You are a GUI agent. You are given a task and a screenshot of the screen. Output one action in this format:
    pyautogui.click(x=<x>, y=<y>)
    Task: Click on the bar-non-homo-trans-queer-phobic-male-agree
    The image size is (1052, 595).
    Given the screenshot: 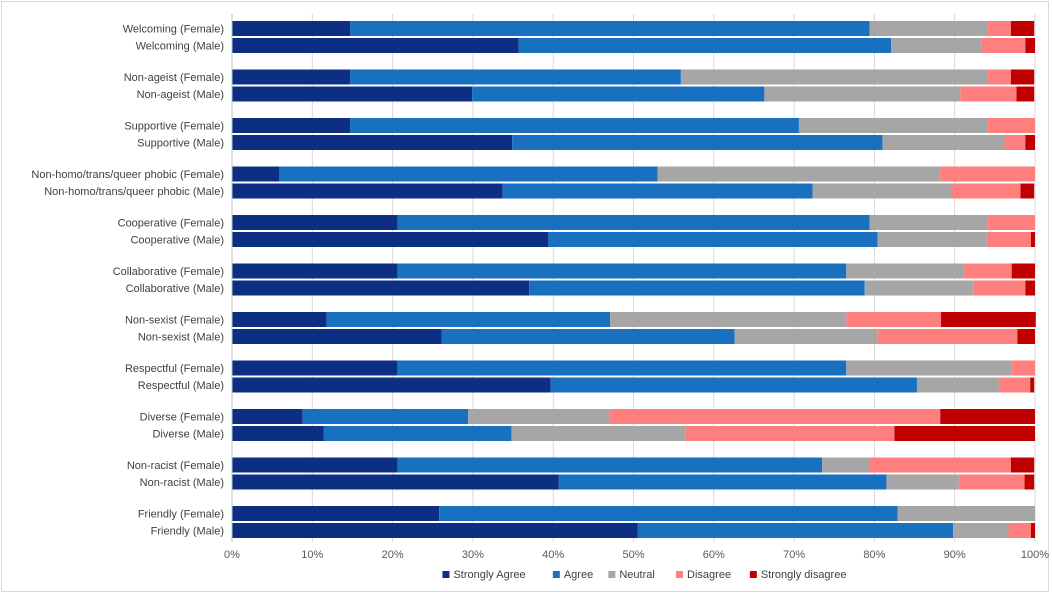 What is the action you would take?
    pyautogui.click(x=657, y=191)
    